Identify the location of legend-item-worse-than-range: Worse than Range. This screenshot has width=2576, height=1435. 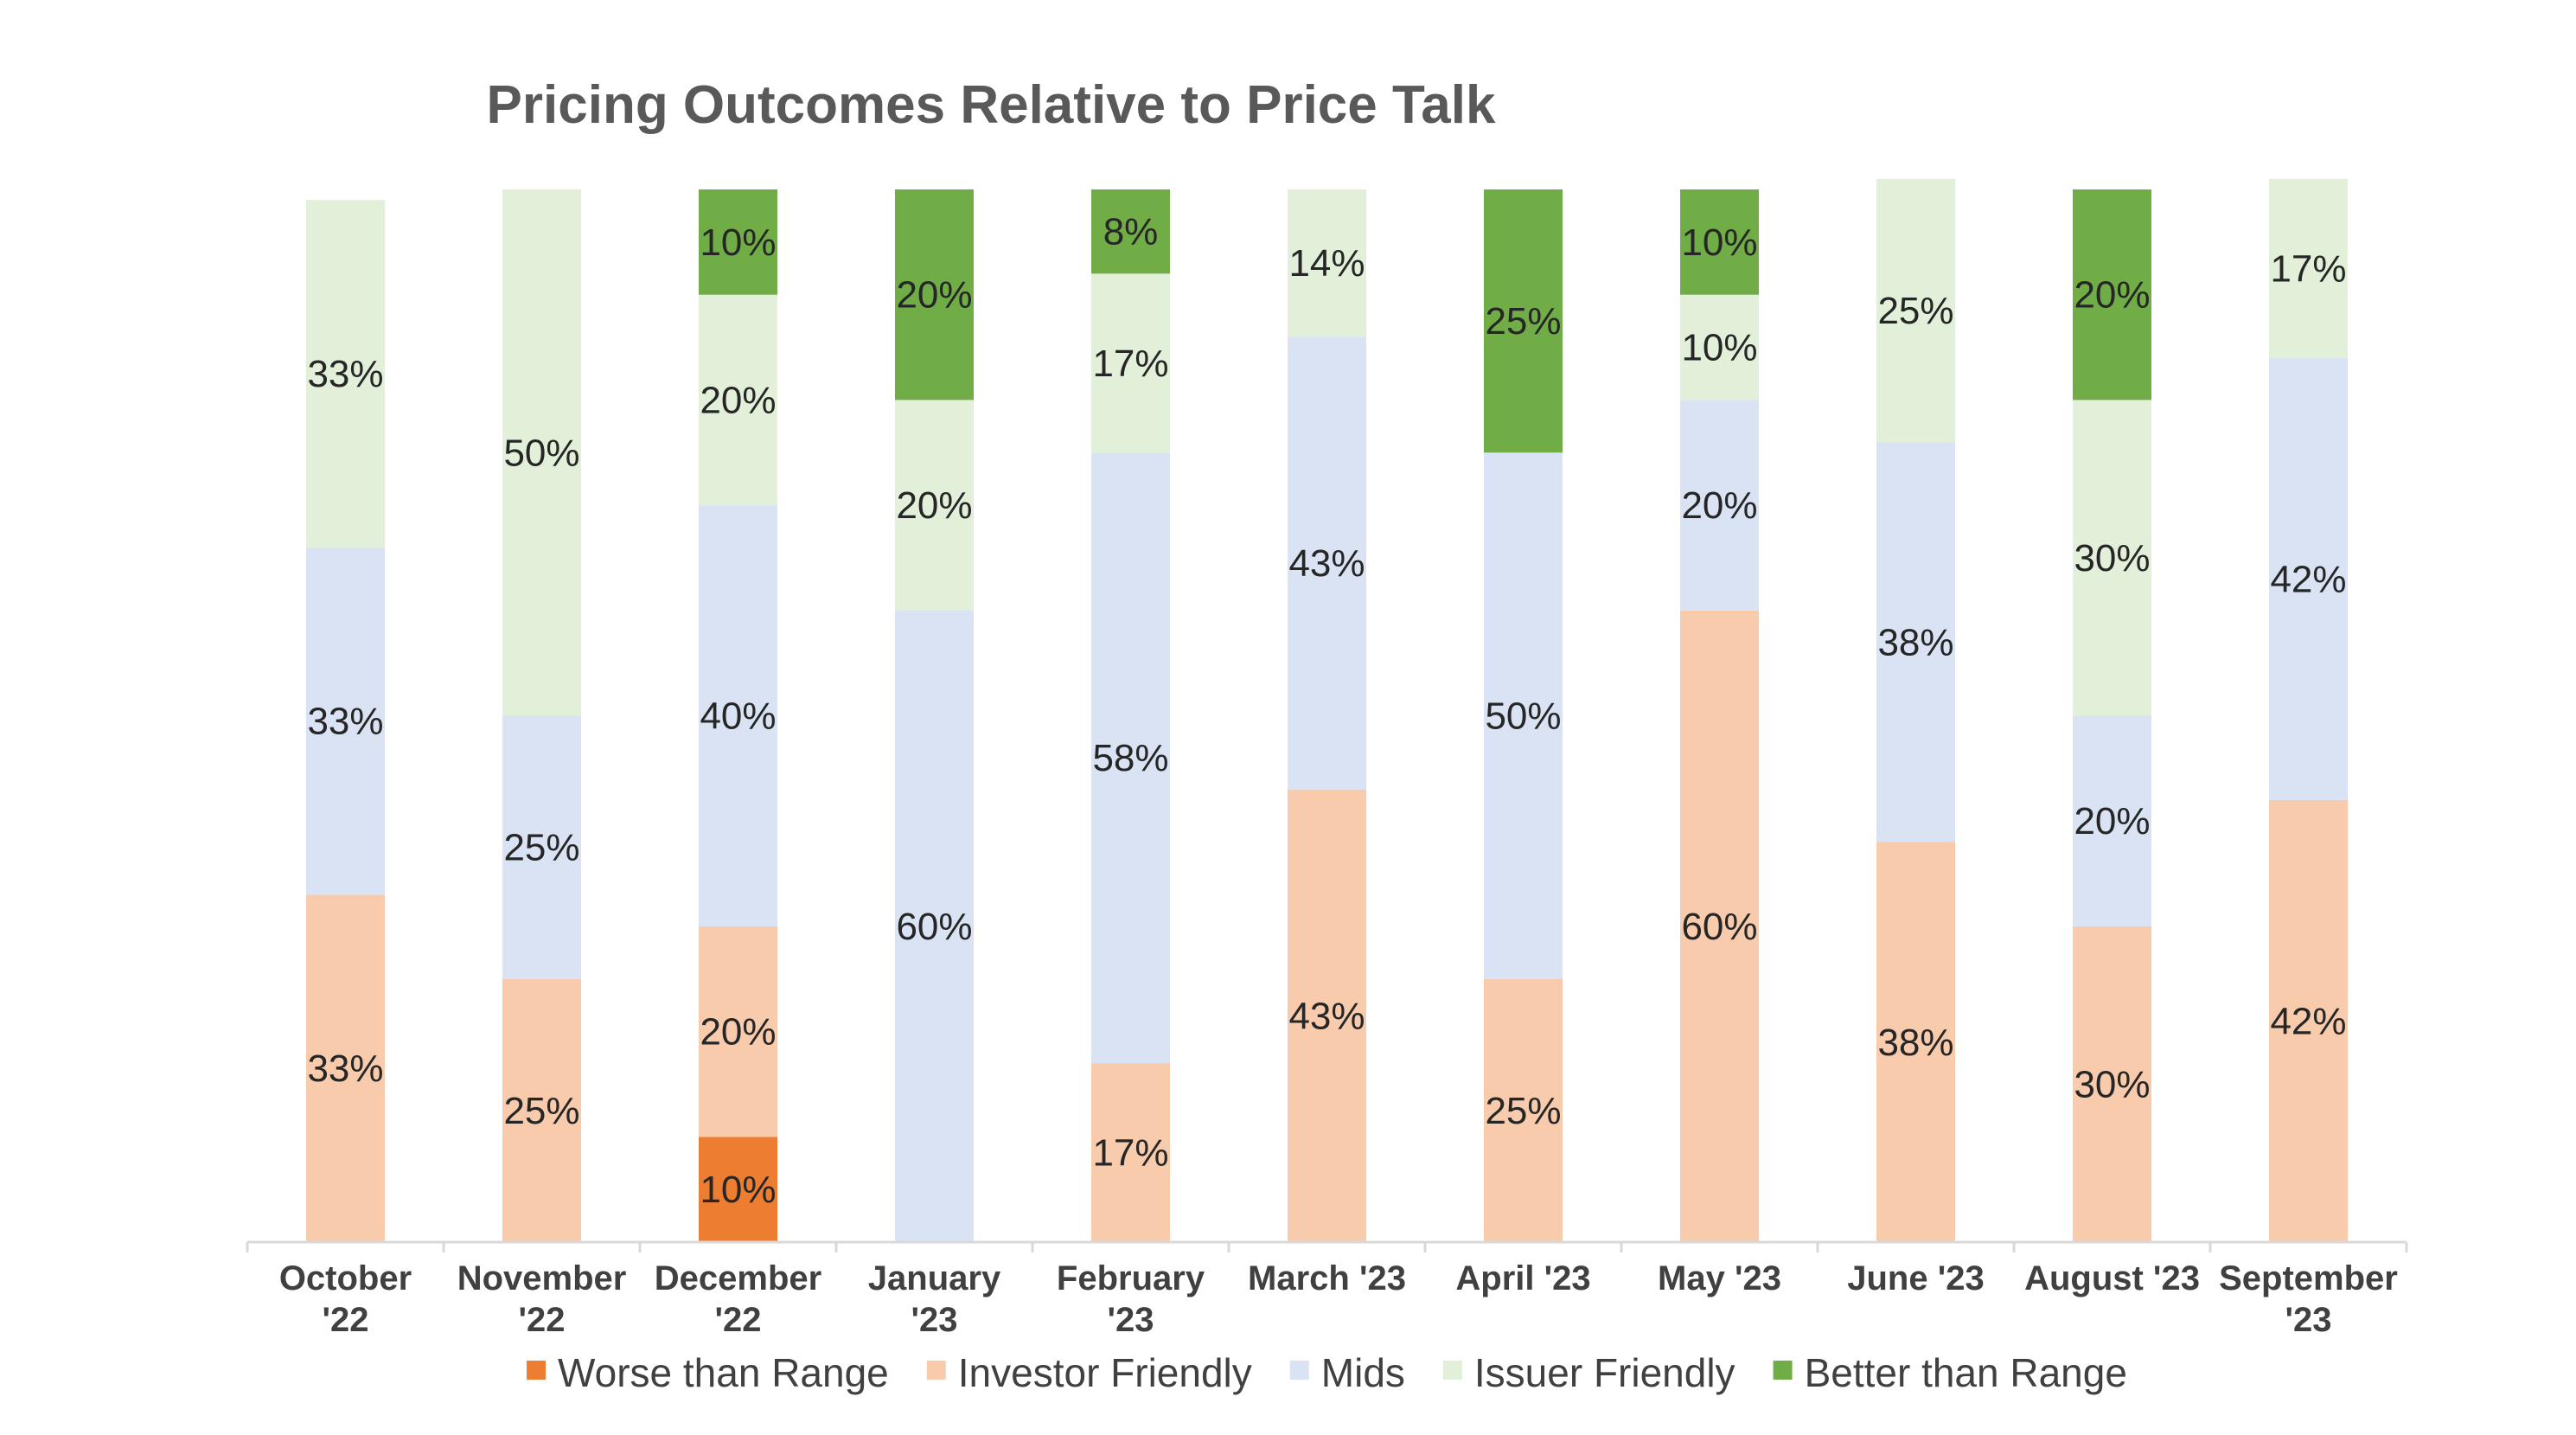
(708, 1372).